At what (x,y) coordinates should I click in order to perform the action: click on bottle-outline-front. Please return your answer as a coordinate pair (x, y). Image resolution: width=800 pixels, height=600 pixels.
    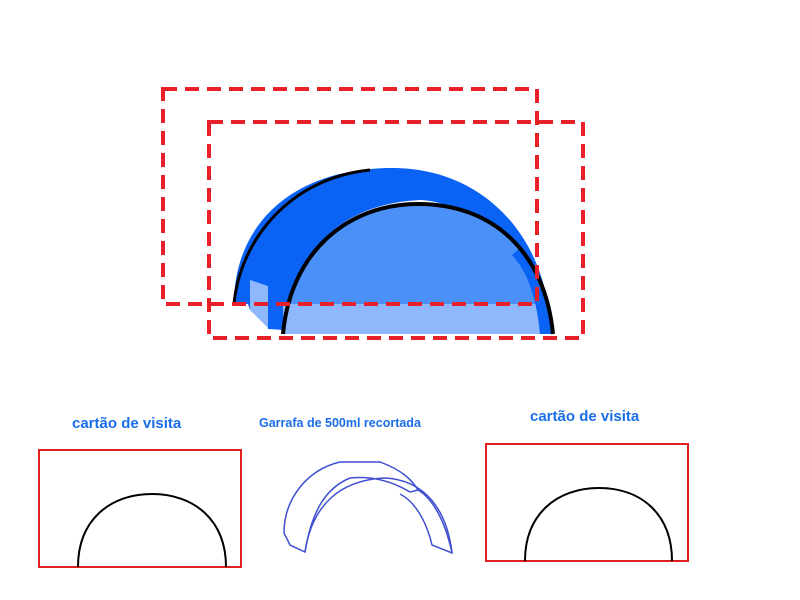
    Looking at the image, I should click on (378, 516).